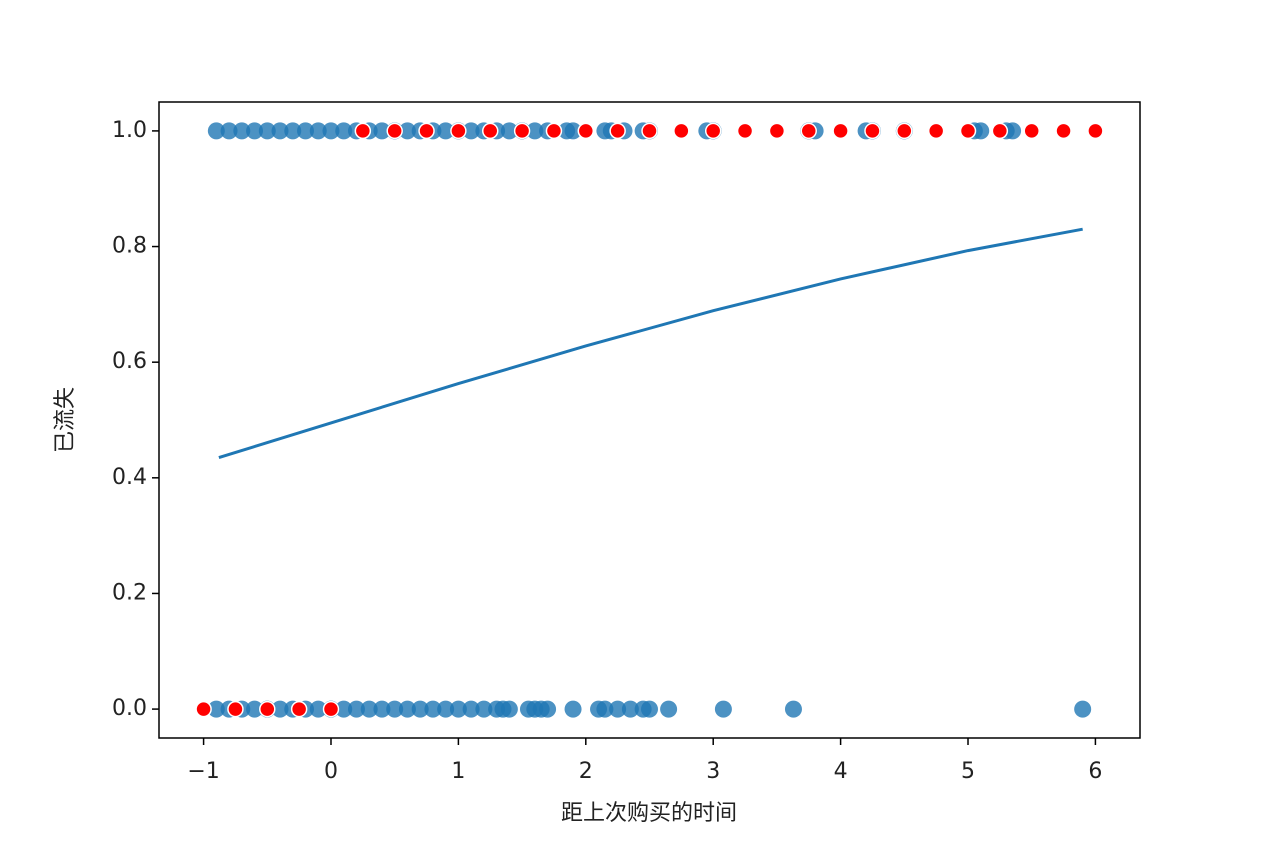  What do you see at coordinates (129, 477) in the screenshot?
I see `y-tick-label: 0.4` at bounding box center [129, 477].